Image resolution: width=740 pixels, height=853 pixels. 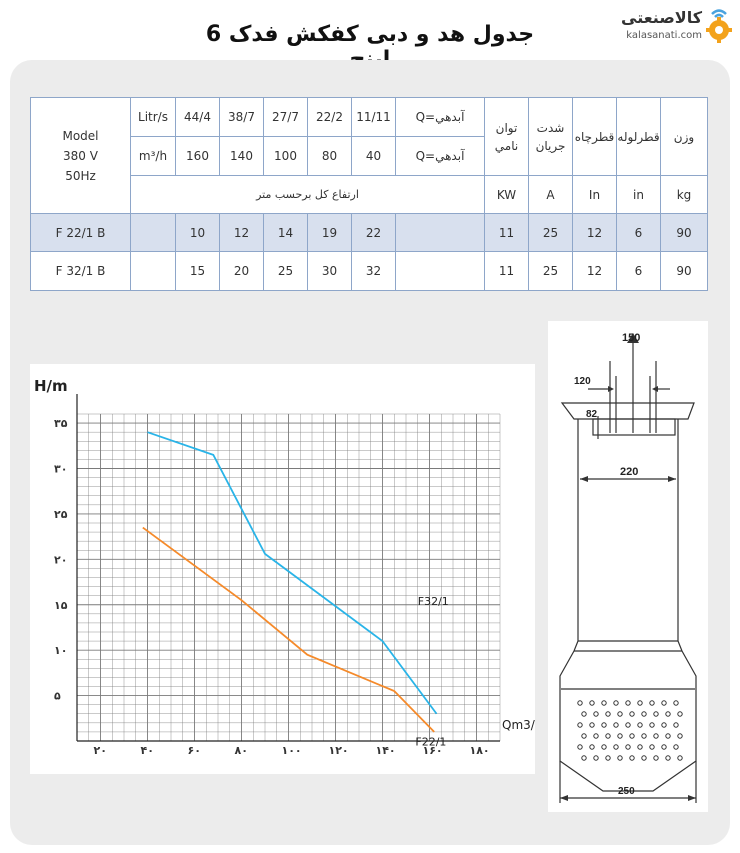 I want to click on y-tick-label: ۲۵, so click(x=61, y=514).